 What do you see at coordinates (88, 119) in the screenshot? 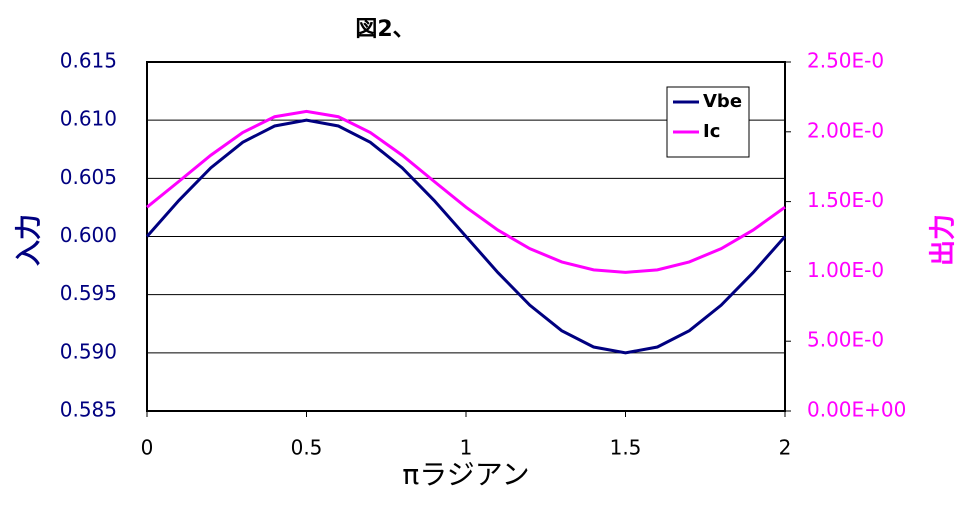
I see `y-tick-label: 0.610` at bounding box center [88, 119].